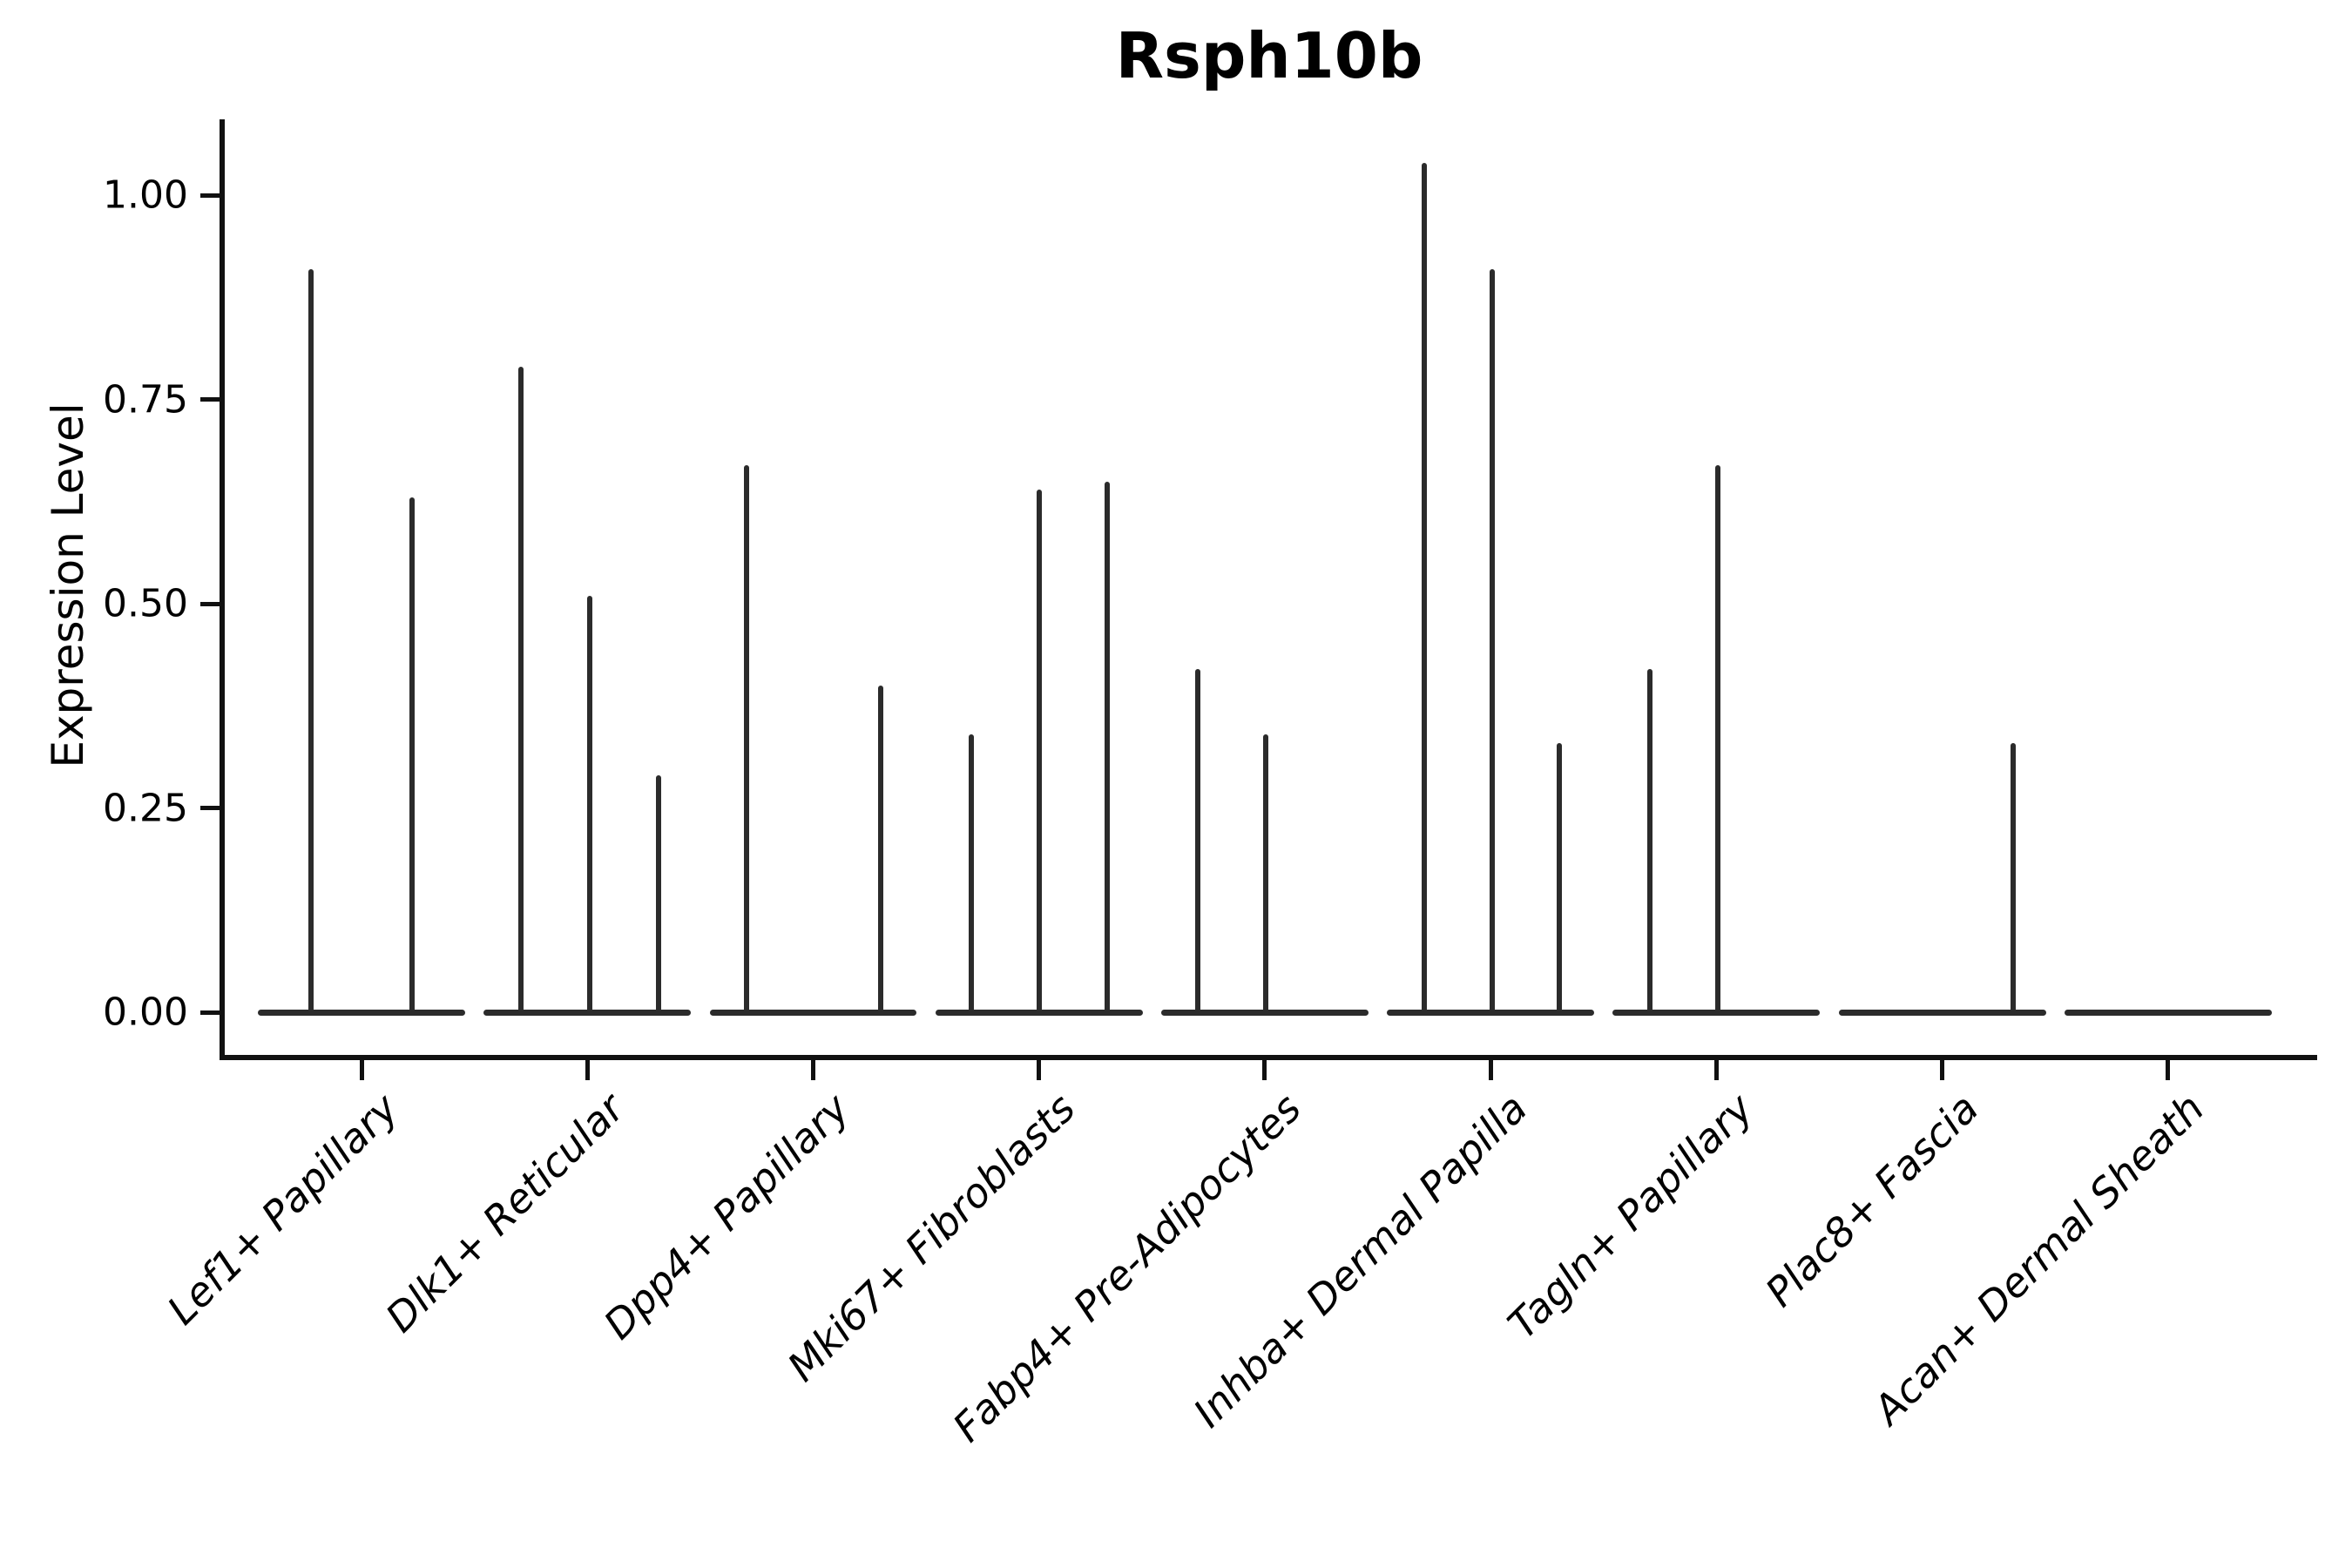  What do you see at coordinates (504, 1213) in the screenshot?
I see `x-tick-label: Dlk1+ Reticular` at bounding box center [504, 1213].